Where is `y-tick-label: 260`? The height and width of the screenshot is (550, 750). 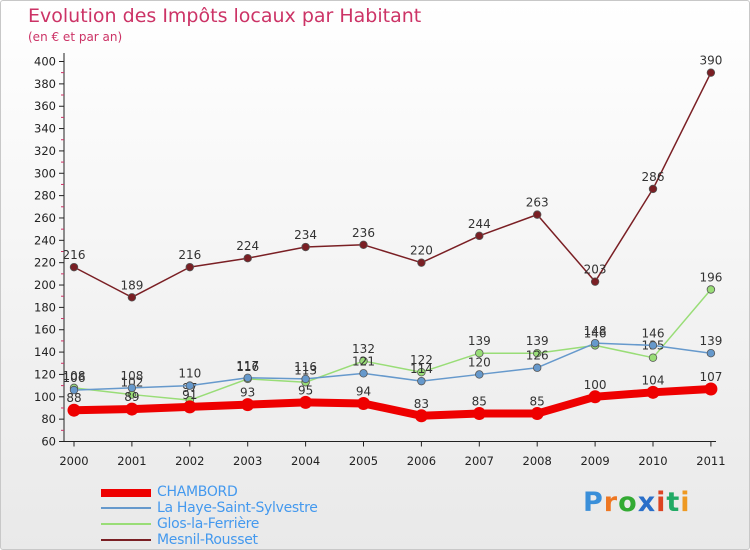 y-tick-label: 260 is located at coordinates (45, 218).